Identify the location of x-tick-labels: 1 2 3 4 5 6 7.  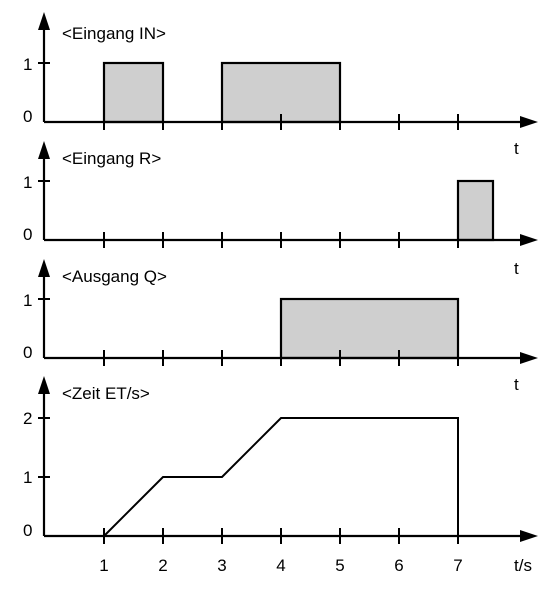
(280, 565).